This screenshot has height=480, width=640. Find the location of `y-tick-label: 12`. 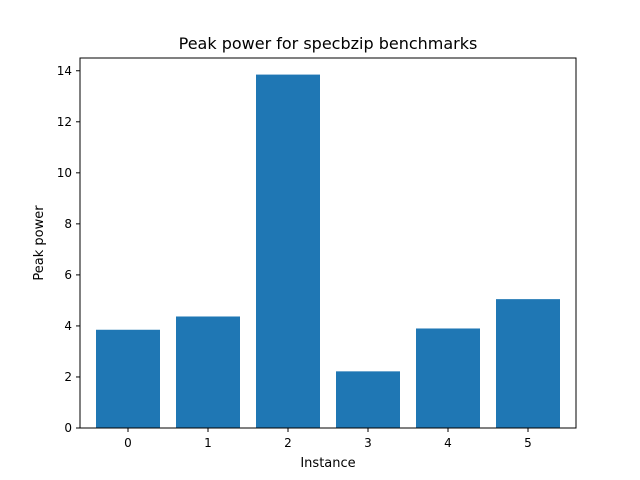

y-tick-label: 12 is located at coordinates (64, 122).